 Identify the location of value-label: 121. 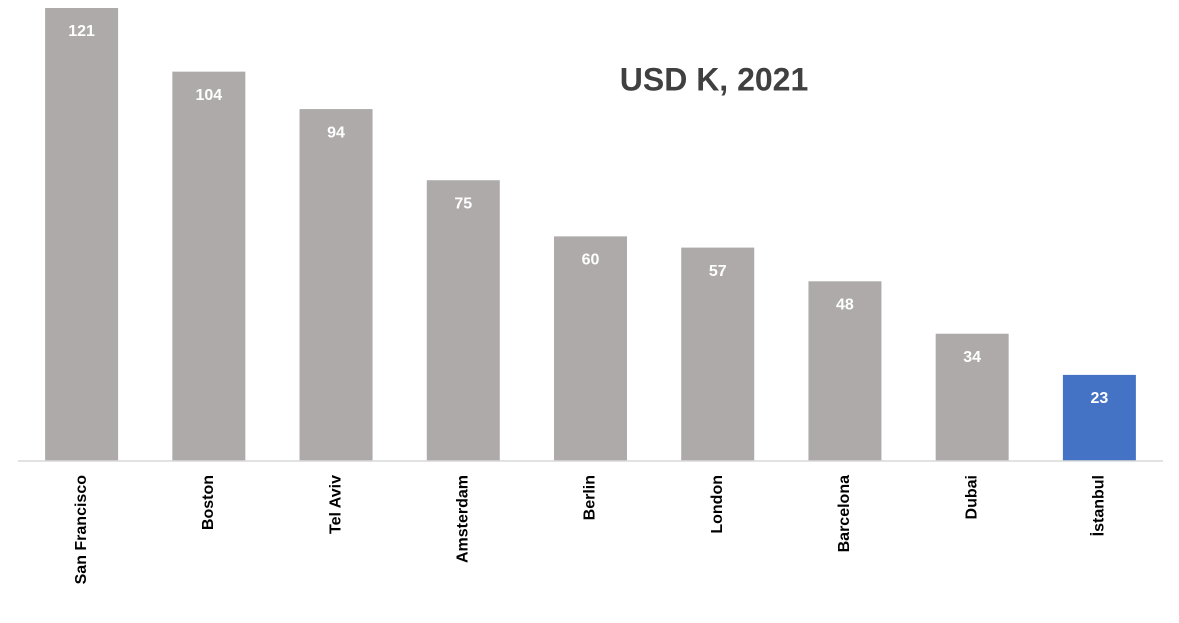
(81, 31).